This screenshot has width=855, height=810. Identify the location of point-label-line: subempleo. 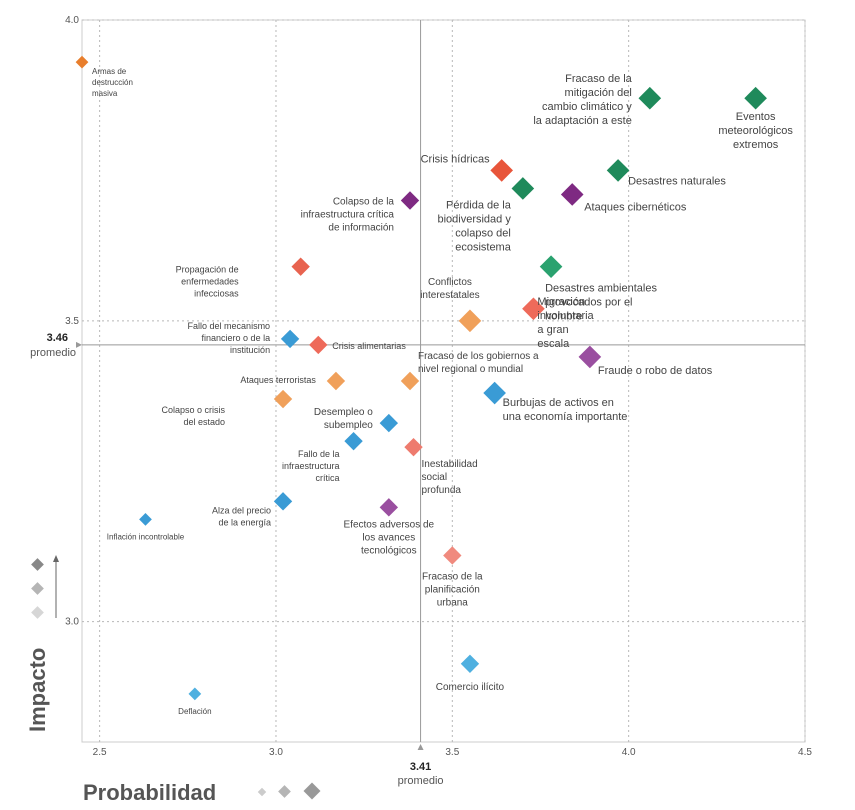
(348, 425).